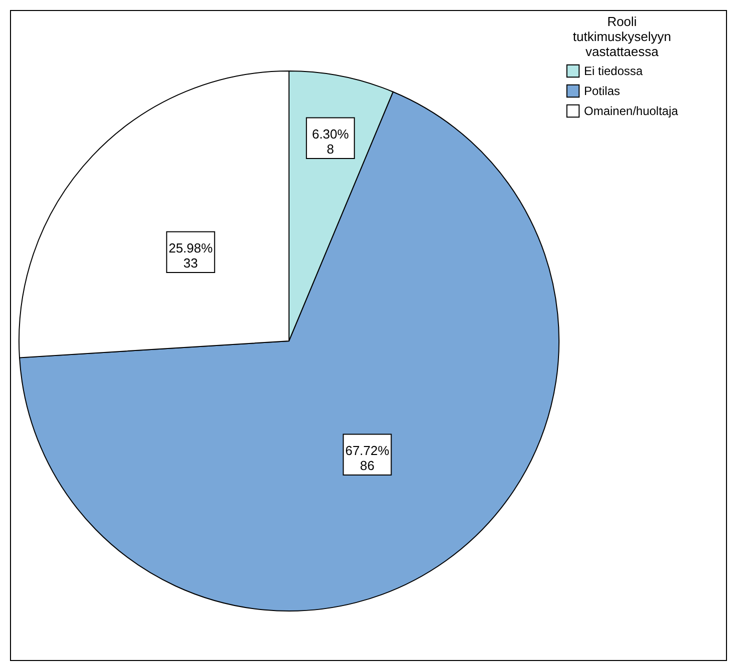 This screenshot has width=736, height=670. Describe the element at coordinates (602, 91) in the screenshot. I see `legend-label: Potilas` at that location.